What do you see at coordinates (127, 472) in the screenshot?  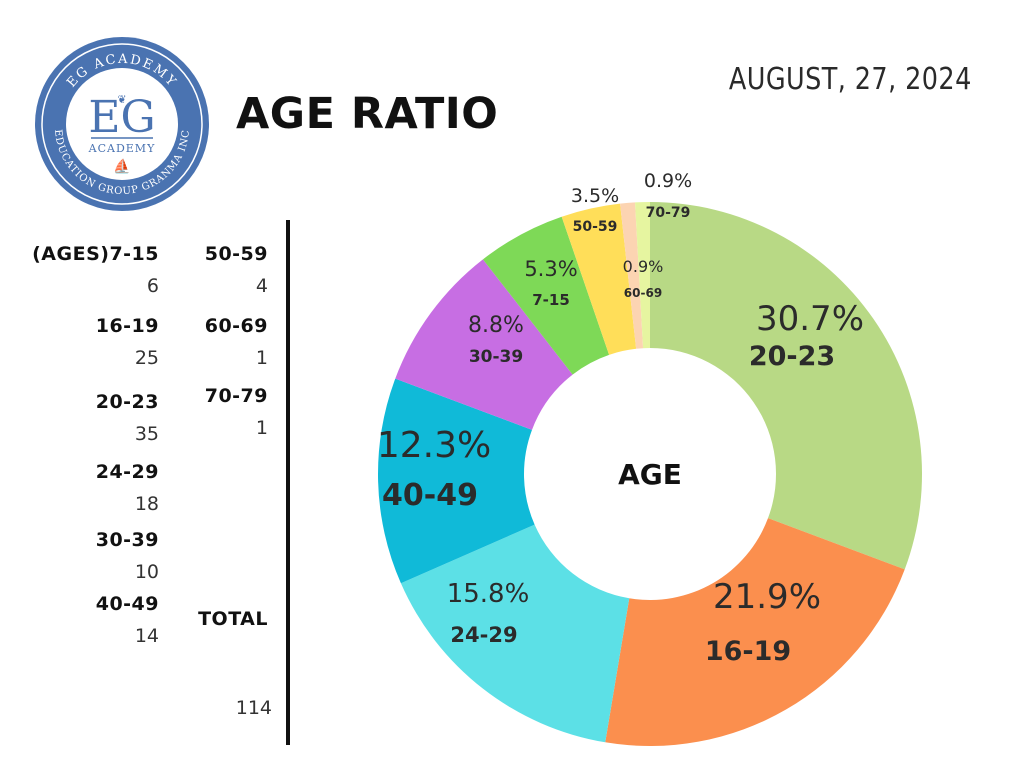 I see `legend-label: 24-29` at bounding box center [127, 472].